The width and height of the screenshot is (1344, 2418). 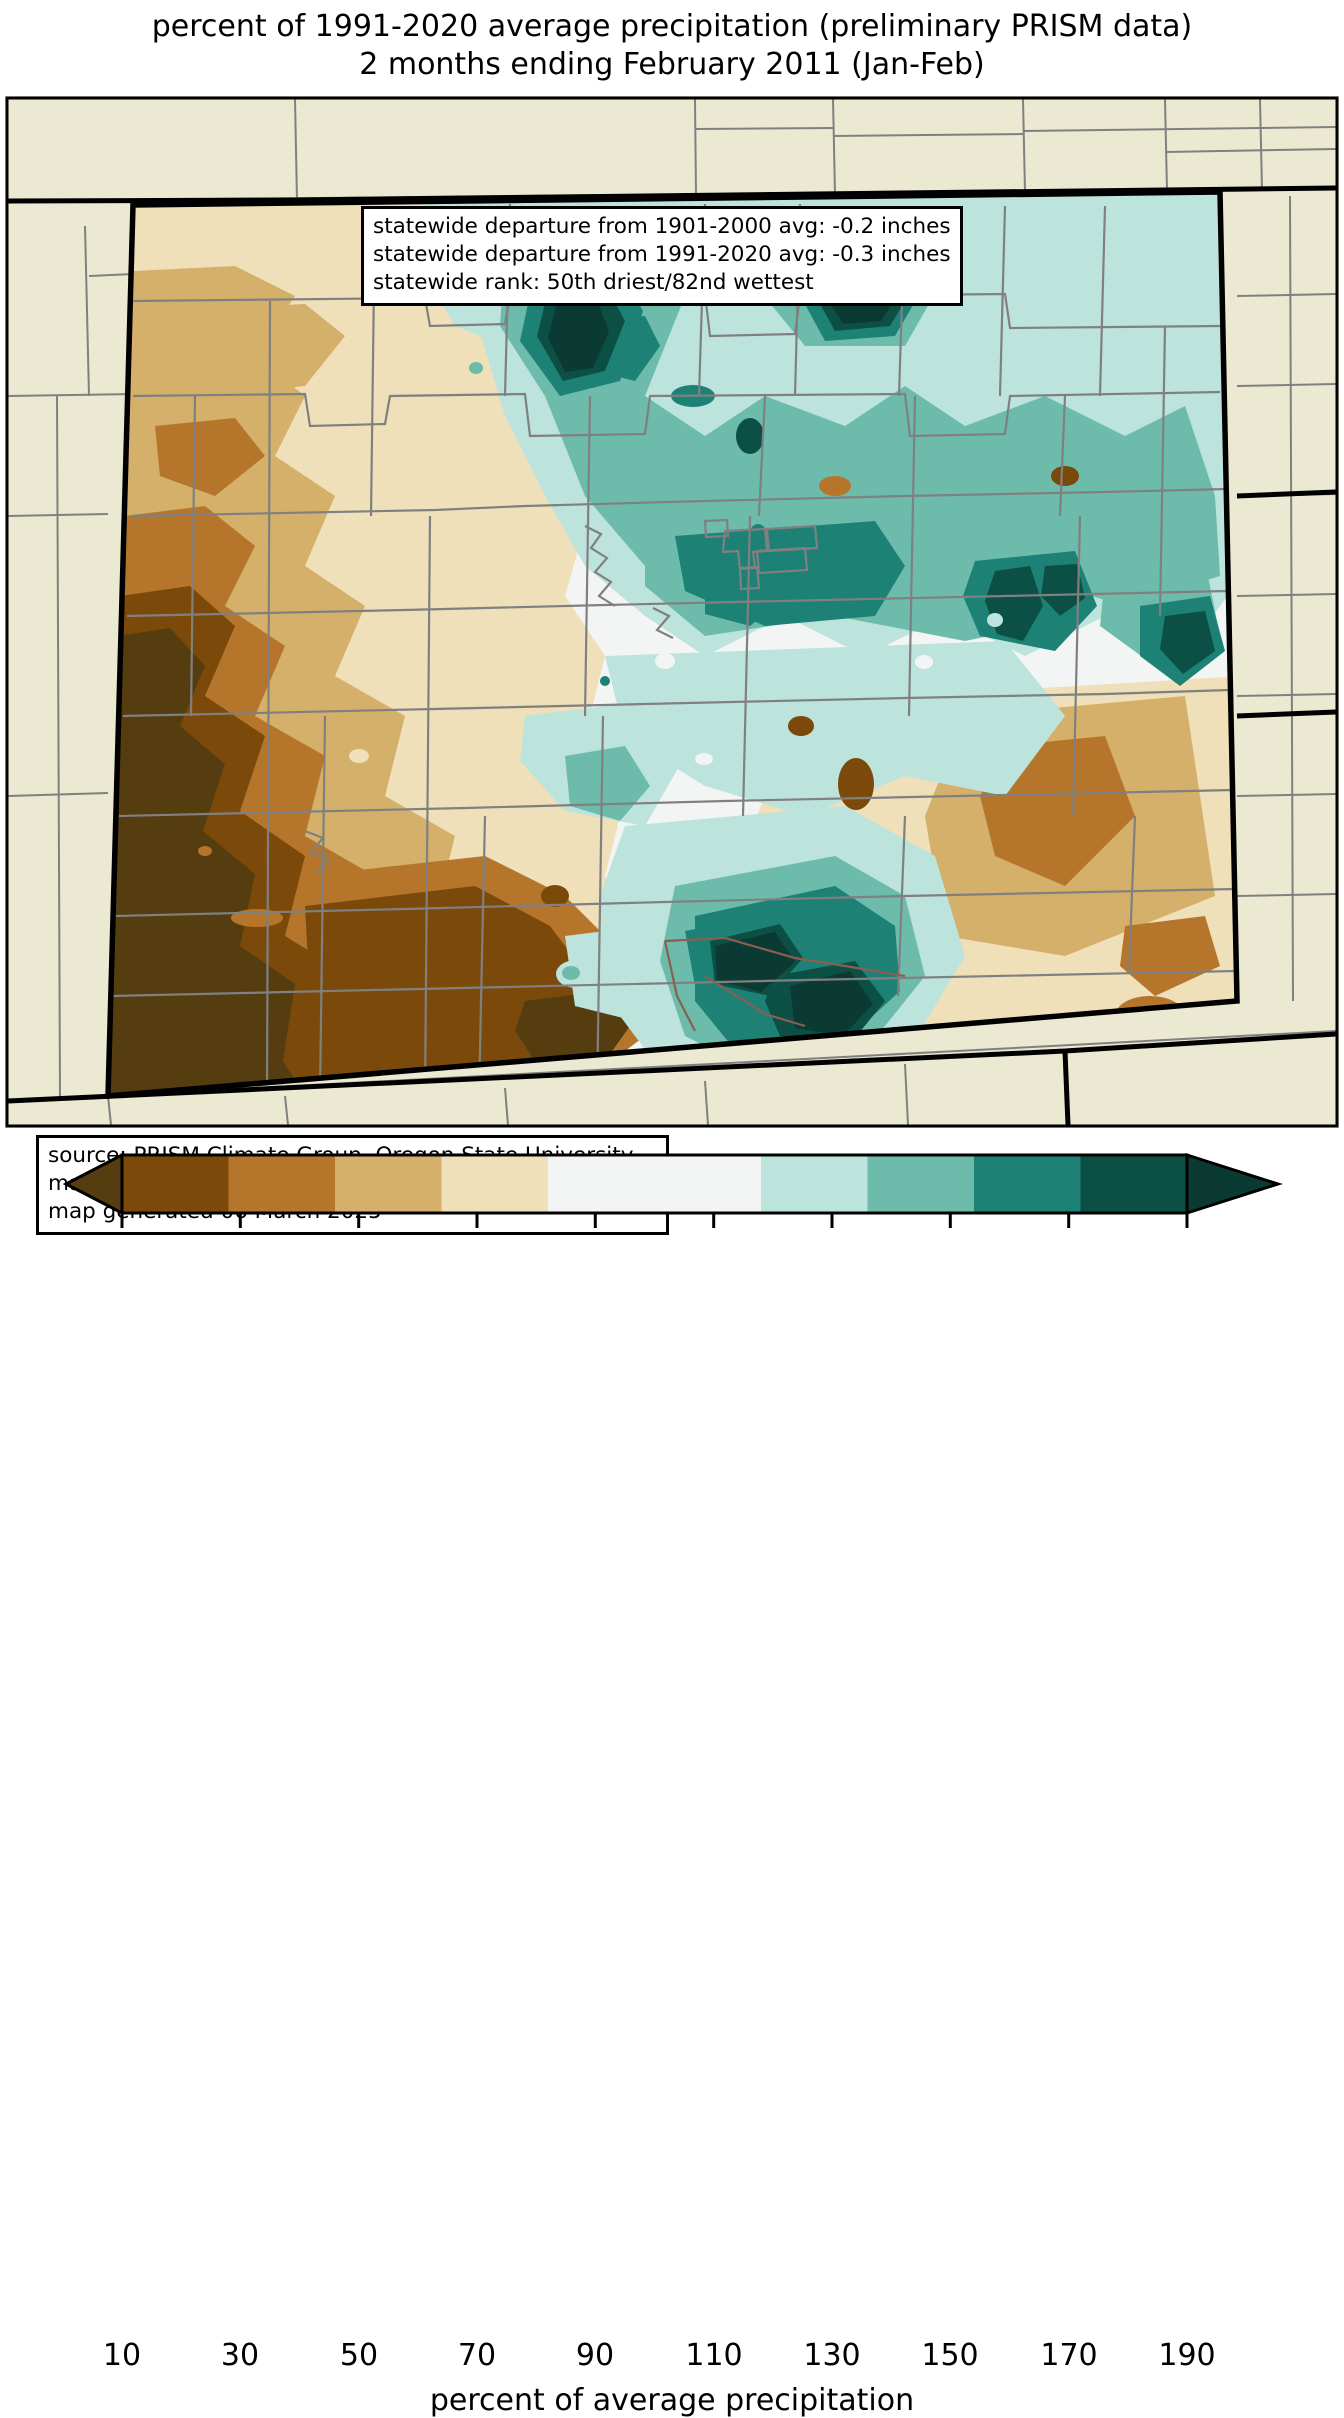 I want to click on colorbar-canvas, so click(x=672, y=1190).